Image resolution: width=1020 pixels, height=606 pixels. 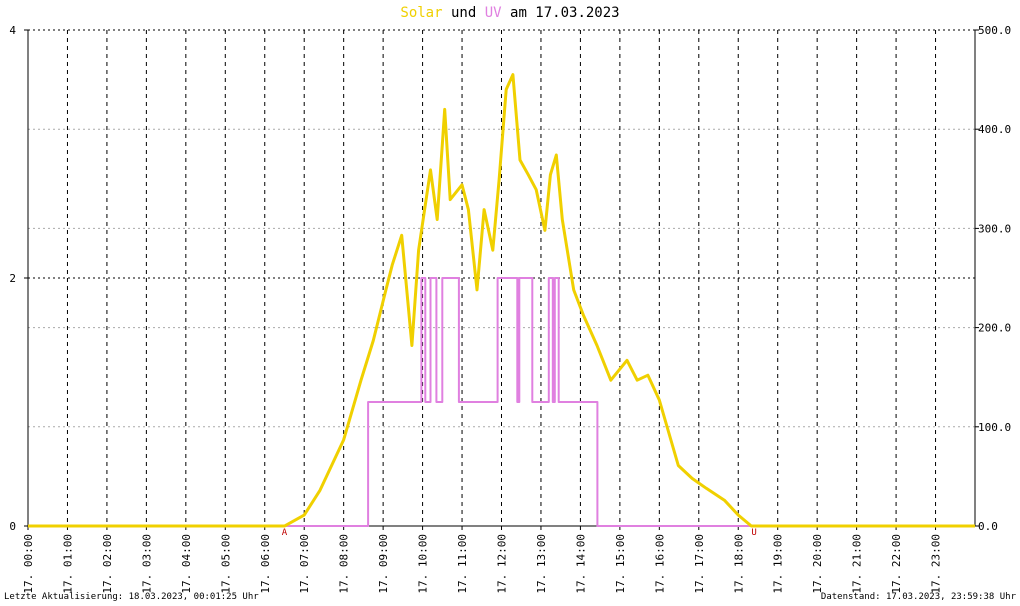 What do you see at coordinates (265, 564) in the screenshot?
I see `x-tick-label: 17. 06:00` at bounding box center [265, 564].